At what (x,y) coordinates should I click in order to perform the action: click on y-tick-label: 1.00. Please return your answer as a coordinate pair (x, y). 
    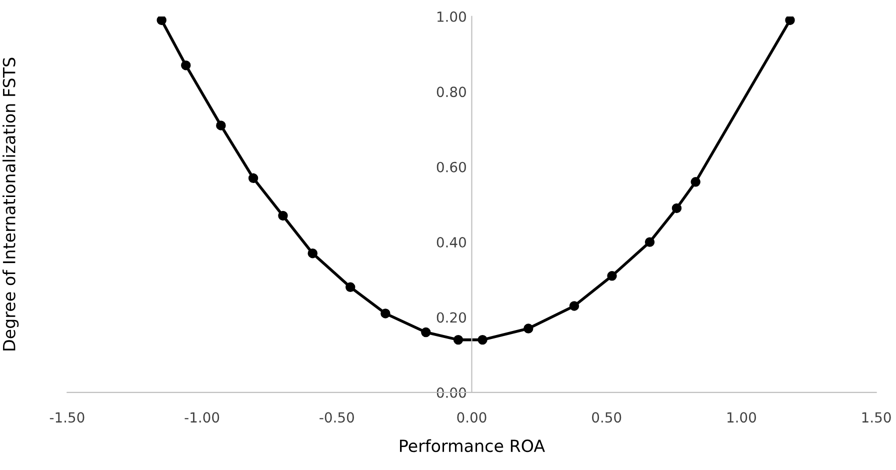
    Looking at the image, I should click on (451, 16).